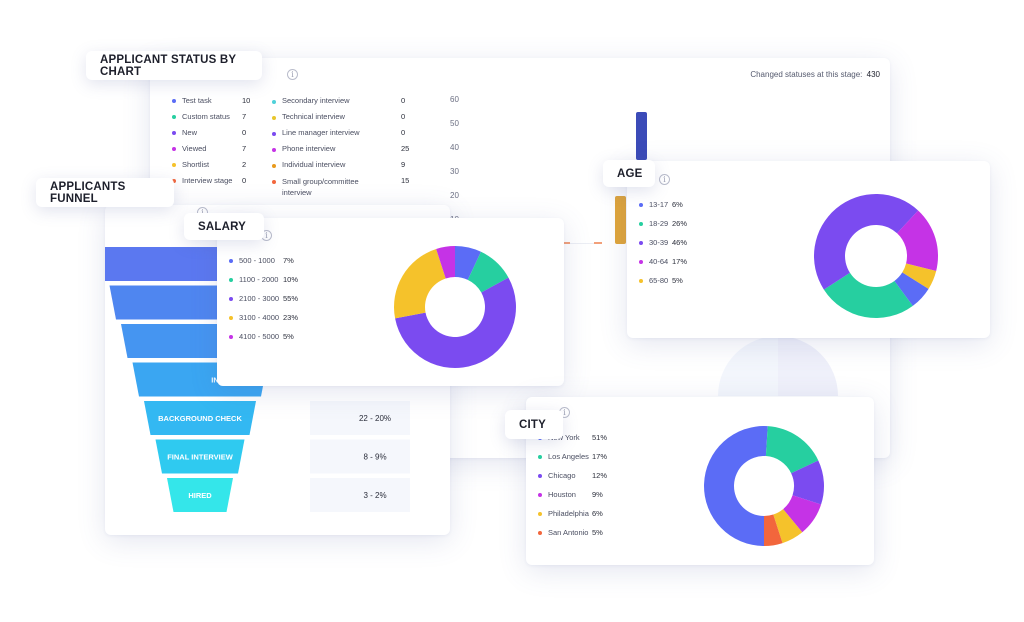  I want to click on salary-slice-1100-2000, so click(488, 272).